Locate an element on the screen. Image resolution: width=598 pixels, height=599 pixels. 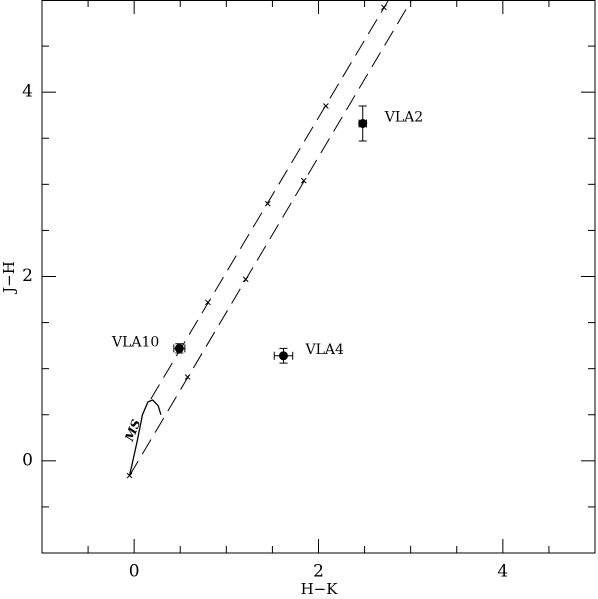
x-tick-label: 4 is located at coordinates (502, 572).